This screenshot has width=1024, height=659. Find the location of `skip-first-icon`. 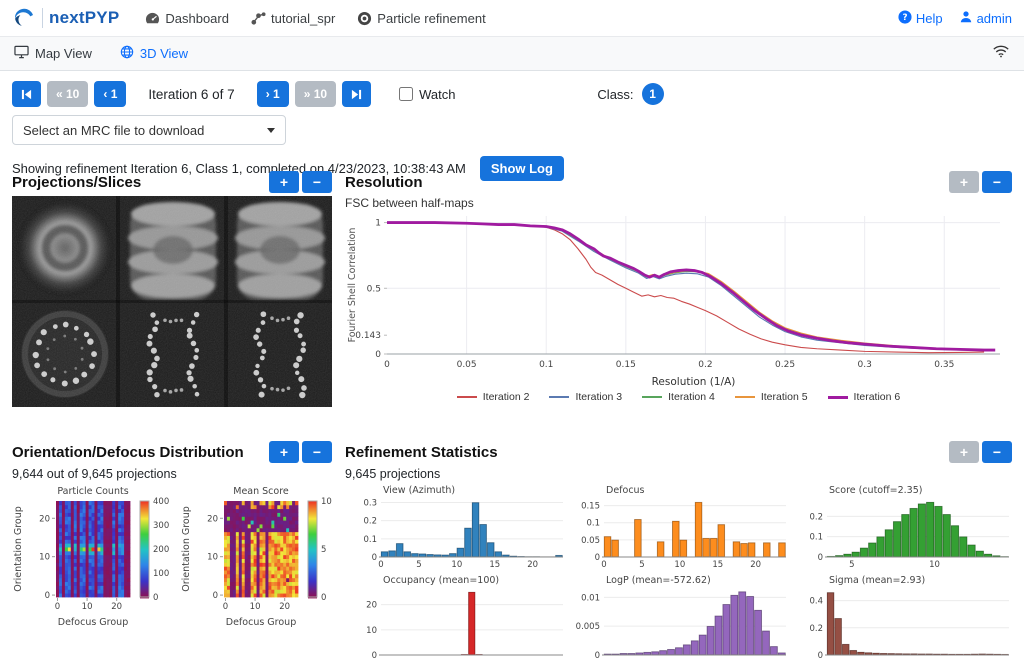

skip-first-icon is located at coordinates (26, 94).